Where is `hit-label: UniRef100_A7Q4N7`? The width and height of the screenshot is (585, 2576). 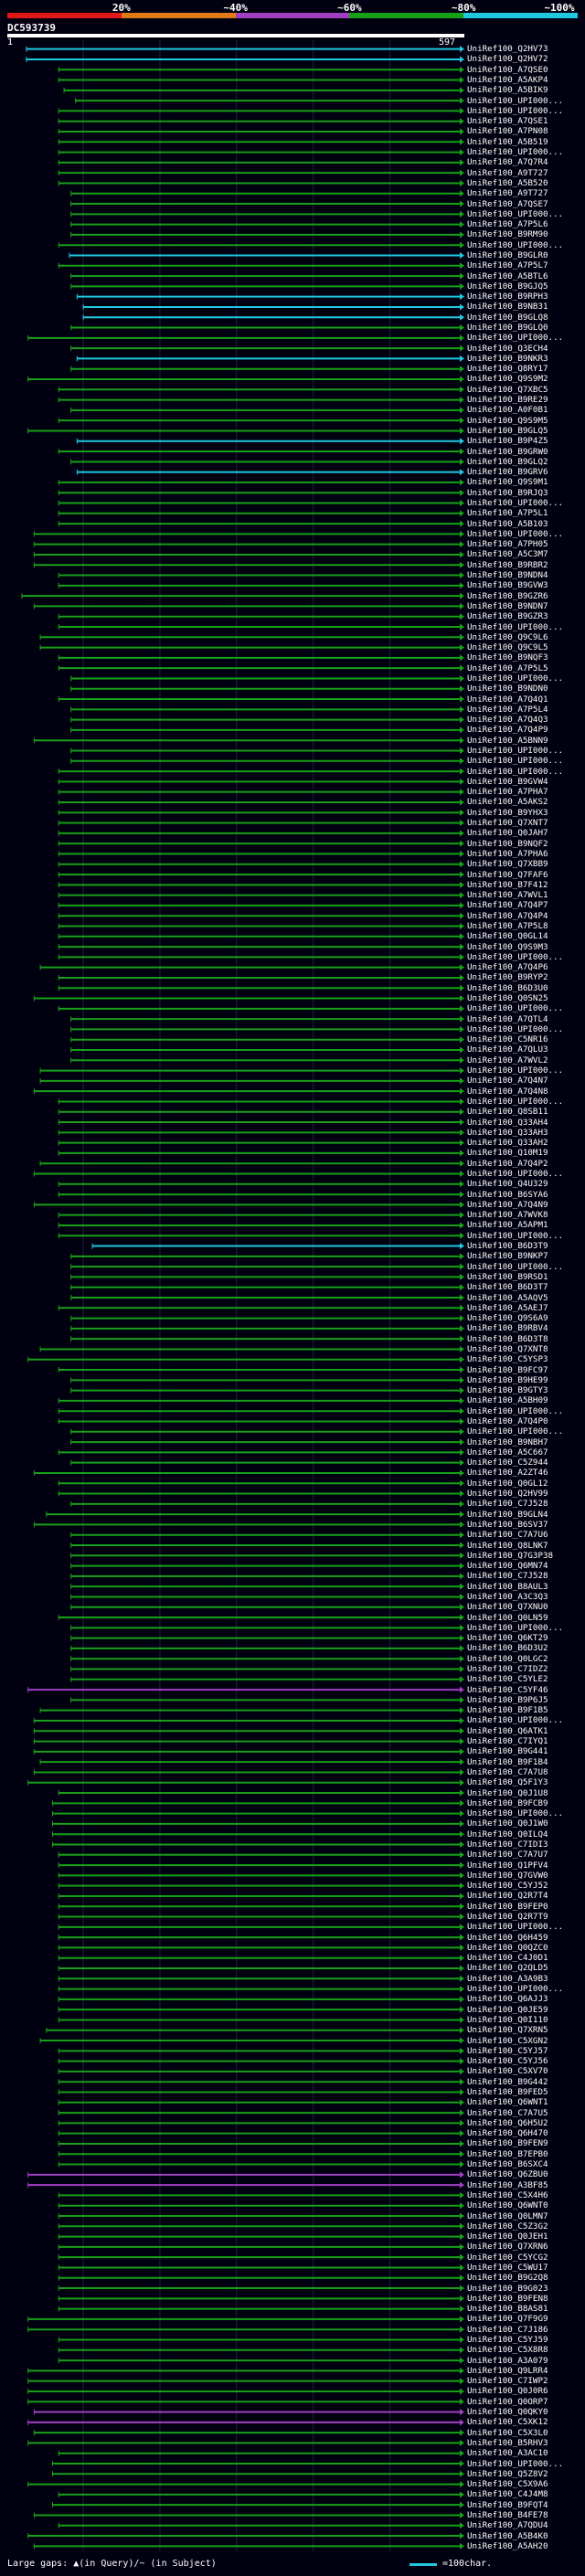
hit-label: UniRef100_A7Q4N7 is located at coordinates (508, 1081).